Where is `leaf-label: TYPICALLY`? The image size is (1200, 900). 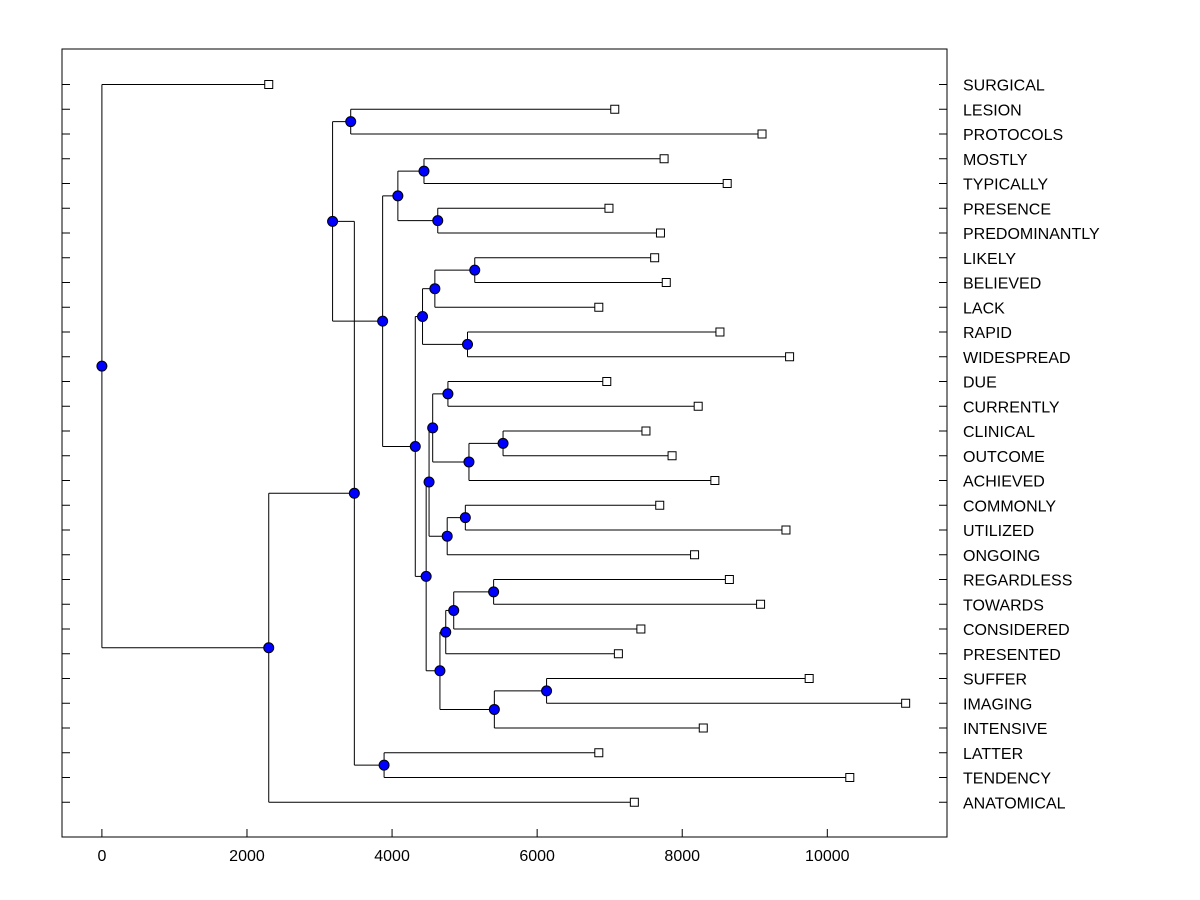
leaf-label: TYPICALLY is located at coordinates (1005, 185).